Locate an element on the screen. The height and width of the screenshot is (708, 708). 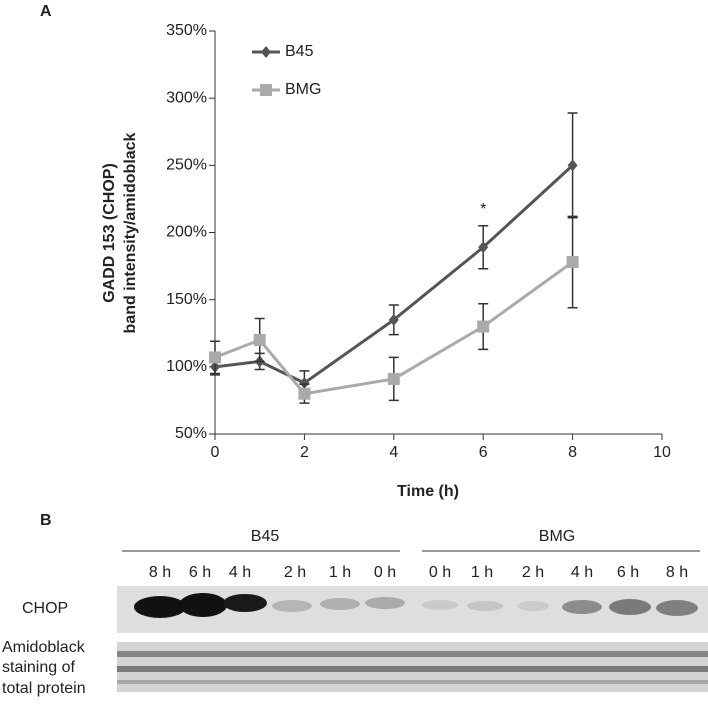
y-tick-label: 250% is located at coordinates (186, 165).